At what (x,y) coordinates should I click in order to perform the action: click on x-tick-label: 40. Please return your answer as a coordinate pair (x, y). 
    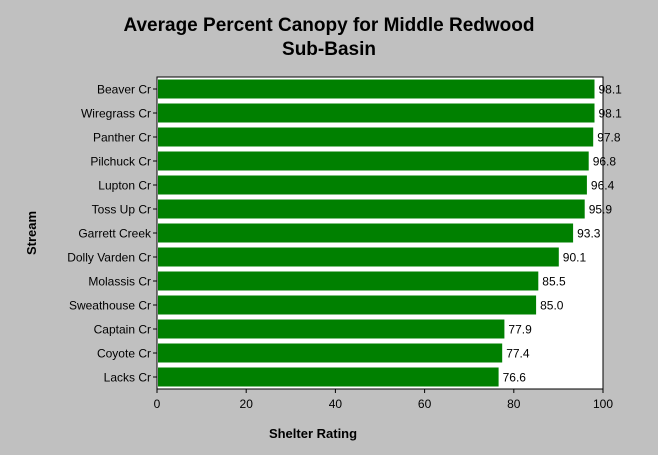
    Looking at the image, I should click on (336, 404).